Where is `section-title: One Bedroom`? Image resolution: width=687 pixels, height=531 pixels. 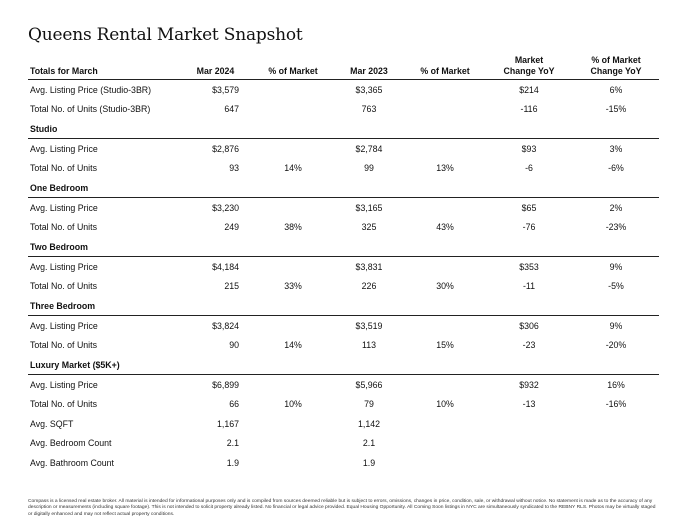 section-title: One Bedroom is located at coordinates (343, 188).